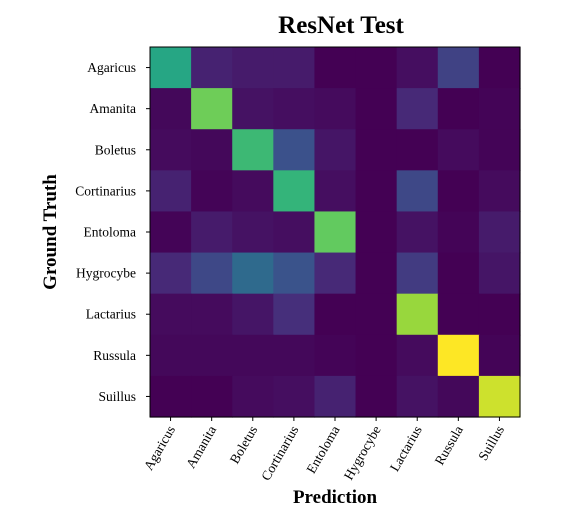 This screenshot has width=570, height=520. What do you see at coordinates (115, 149) in the screenshot?
I see `y-tick-label: Boletus` at bounding box center [115, 149].